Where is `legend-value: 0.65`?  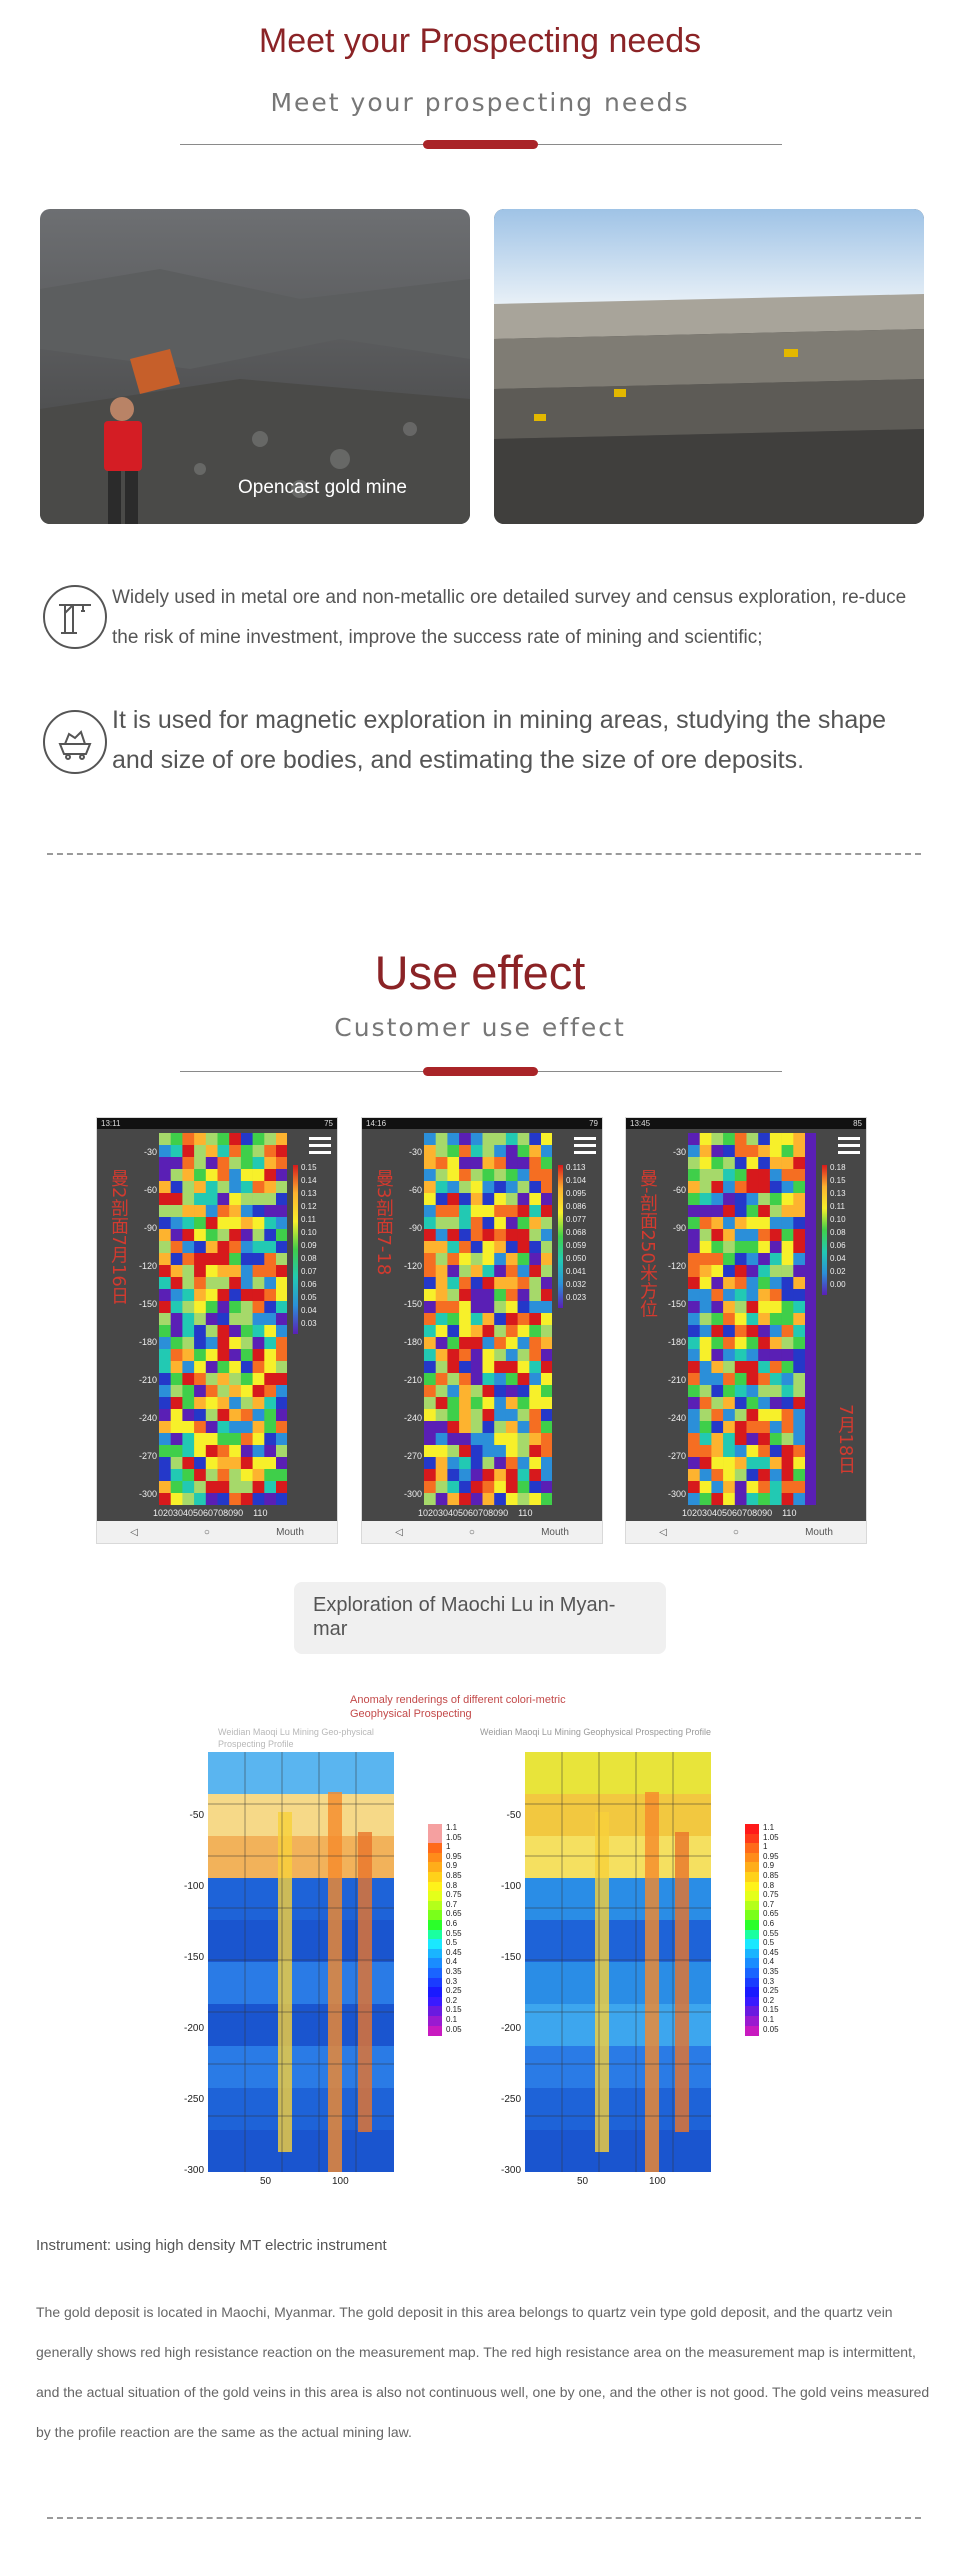 legend-value: 0.65 is located at coordinates (454, 1914).